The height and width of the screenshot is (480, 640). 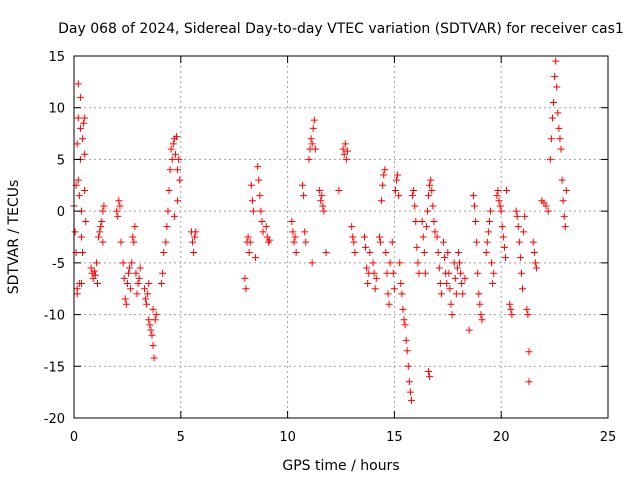 What do you see at coordinates (54, 419) in the screenshot?
I see `y-tick-label: -20` at bounding box center [54, 419].